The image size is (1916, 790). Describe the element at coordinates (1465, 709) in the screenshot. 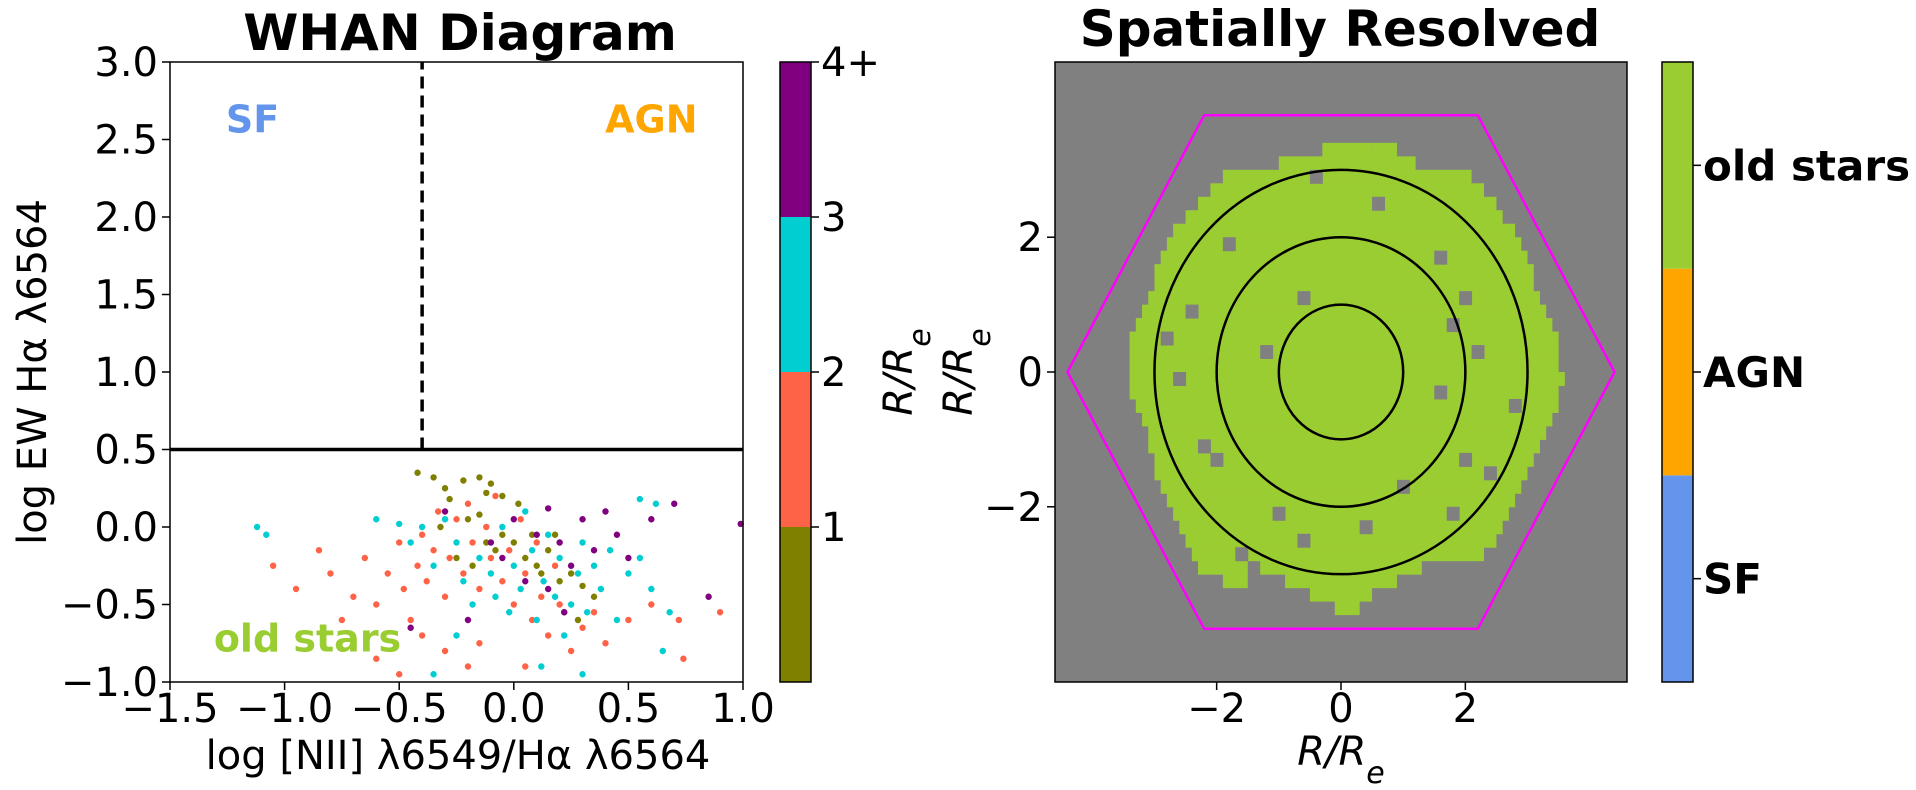

I see `spatial-x-tick-label: 2` at that location.